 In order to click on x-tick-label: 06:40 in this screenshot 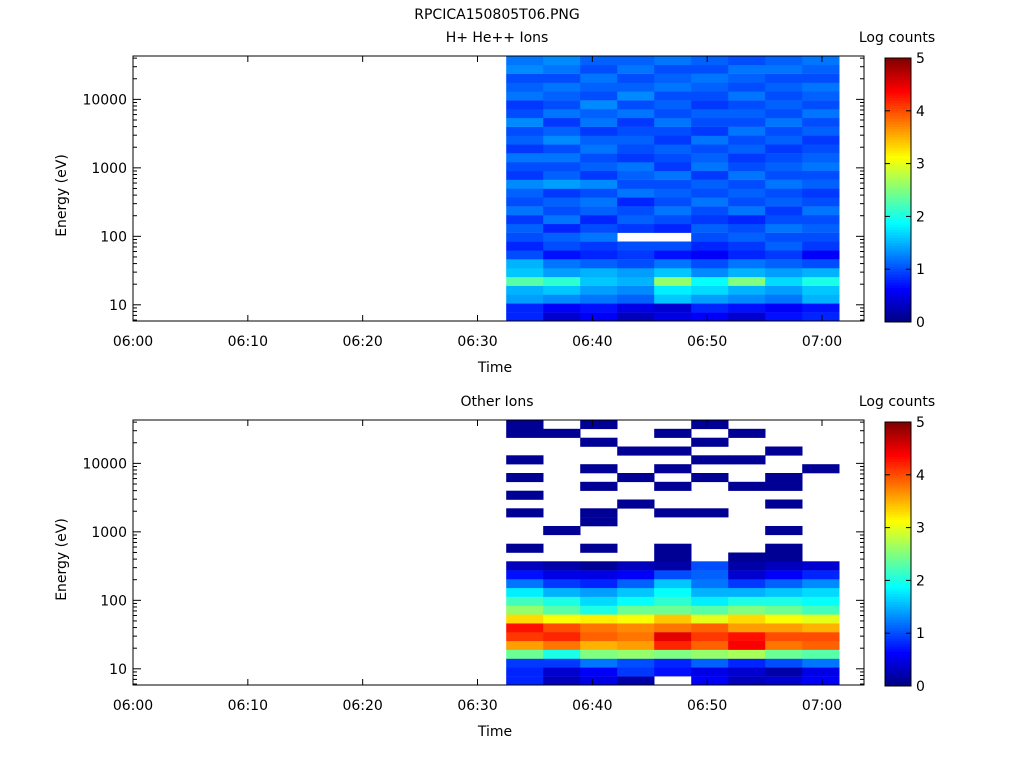, I will do `click(592, 706)`.